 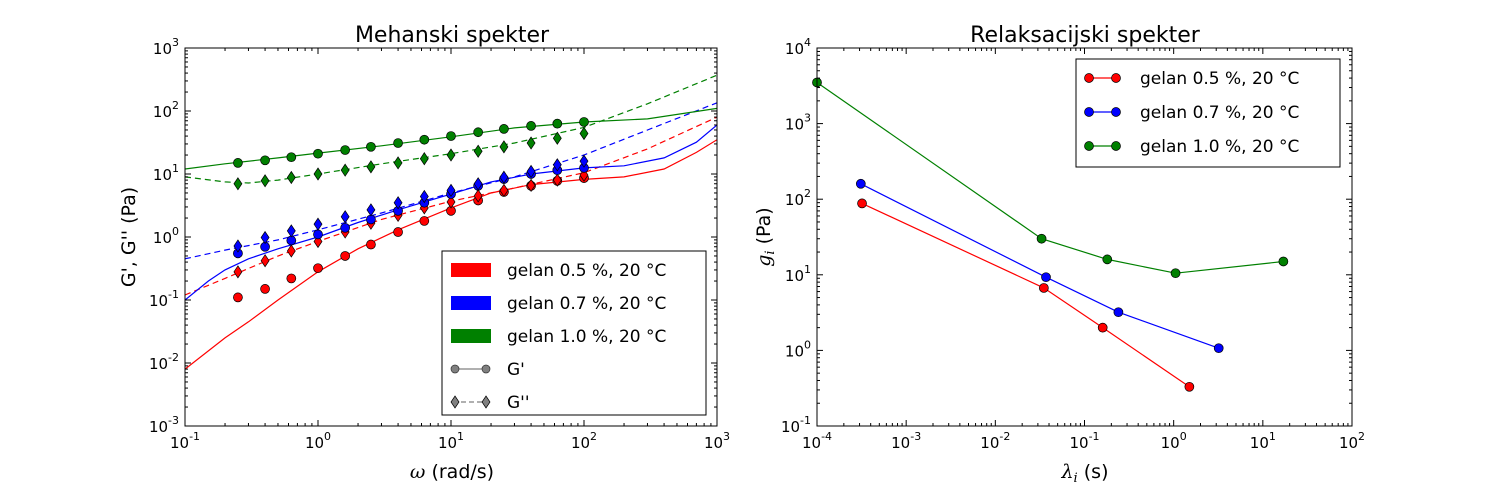 What do you see at coordinates (798, 274) in the screenshot?
I see `y-tick-label: 10¹` at bounding box center [798, 274].